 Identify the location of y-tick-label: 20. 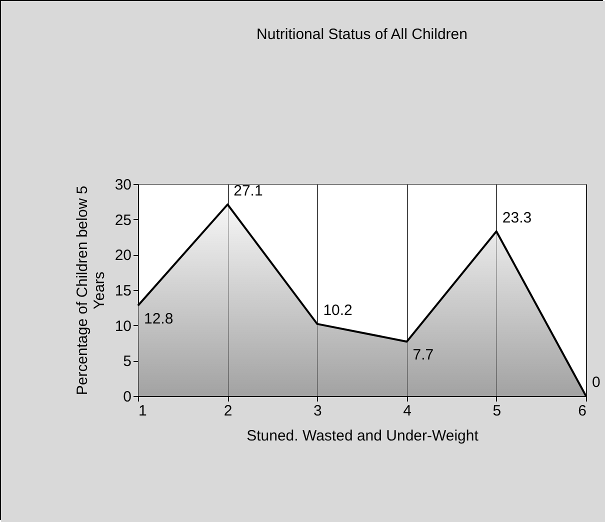
(123, 255).